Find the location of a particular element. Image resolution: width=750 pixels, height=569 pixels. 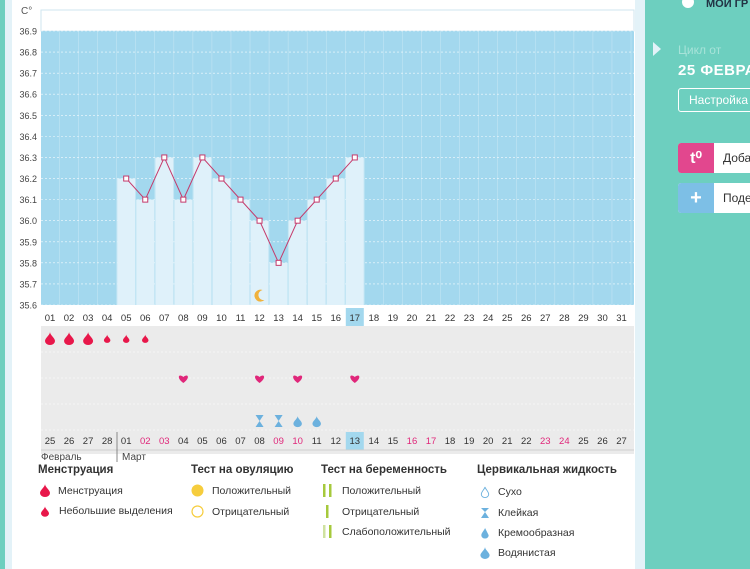

symptom-symbols is located at coordinates (202, 380).